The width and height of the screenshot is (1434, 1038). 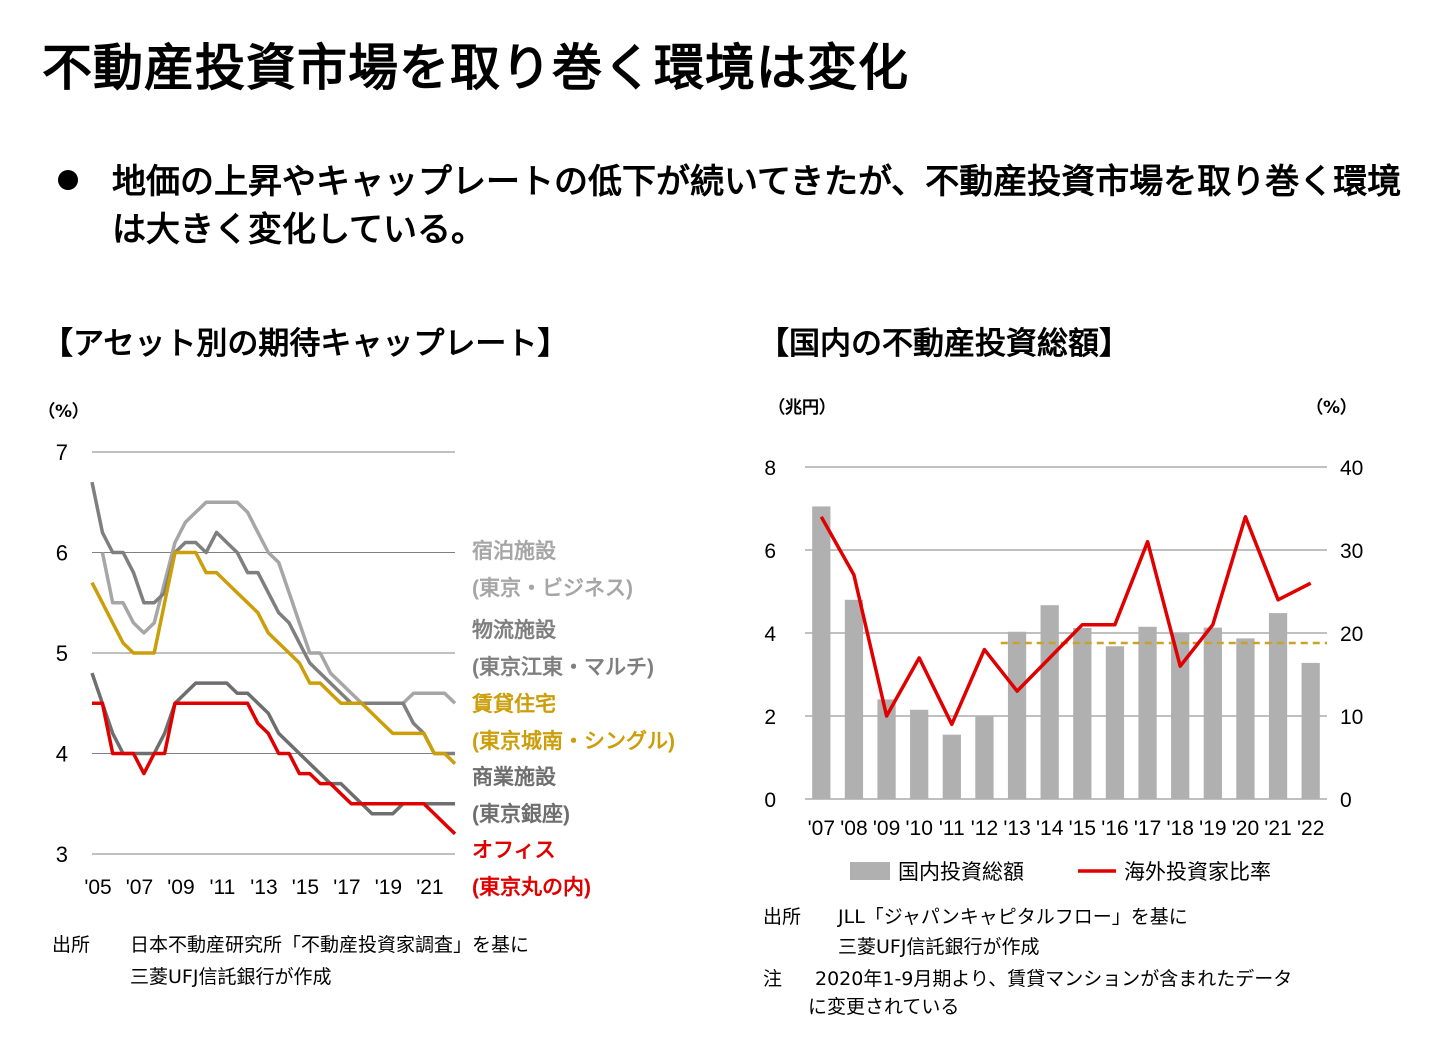 I want to click on x-tick-label: '10, so click(x=919, y=828).